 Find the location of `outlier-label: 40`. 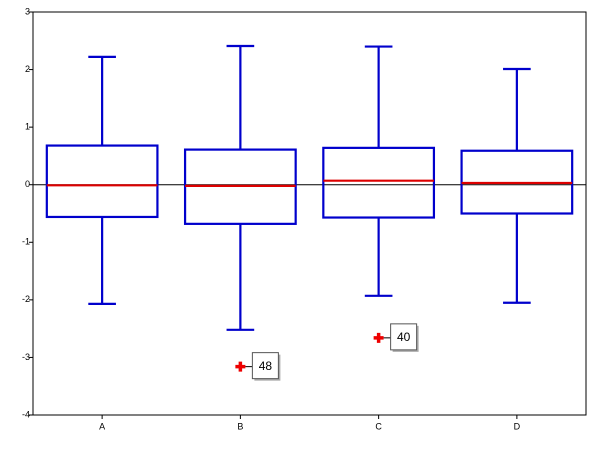

outlier-label: 40 is located at coordinates (404, 337).